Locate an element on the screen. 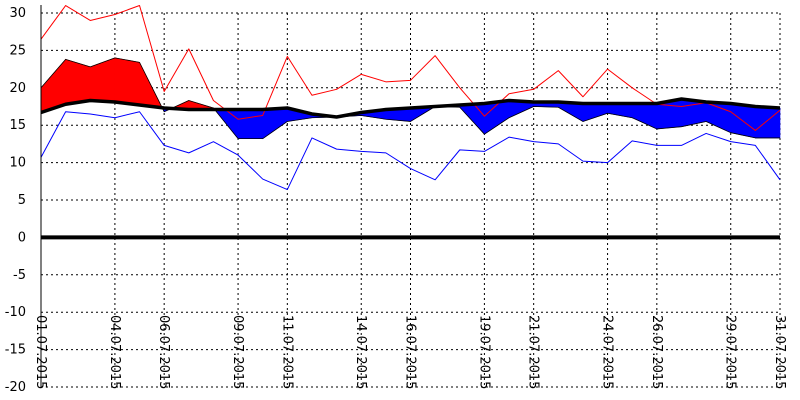 This screenshot has height=400, width=800. y-tick-labels: 30 25 20 15 10 5 0 -5 -10 -15 -20 is located at coordinates (15, 200).